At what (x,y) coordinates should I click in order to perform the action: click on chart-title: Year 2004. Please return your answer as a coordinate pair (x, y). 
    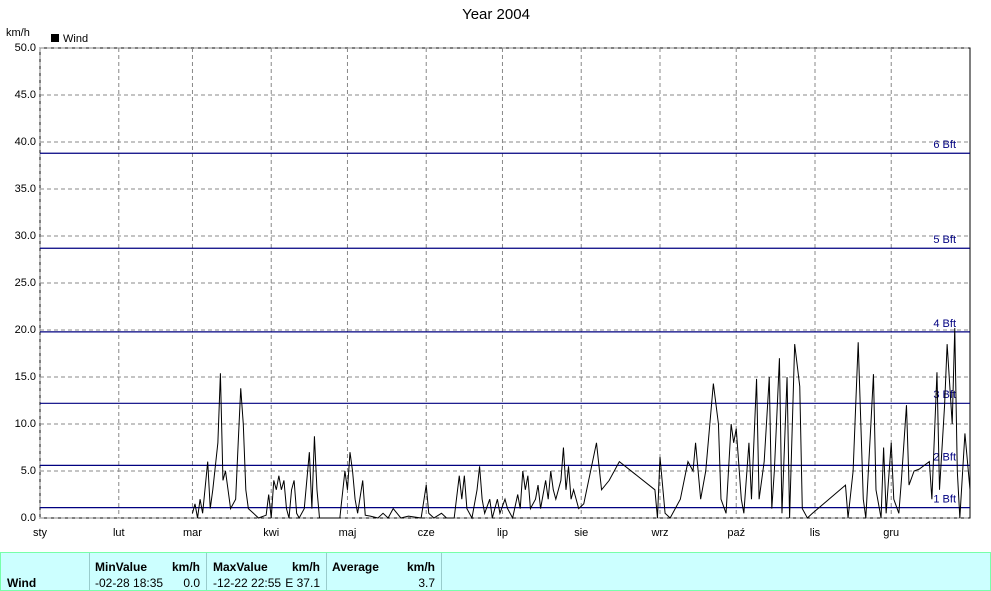
    Looking at the image, I should click on (496, 14).